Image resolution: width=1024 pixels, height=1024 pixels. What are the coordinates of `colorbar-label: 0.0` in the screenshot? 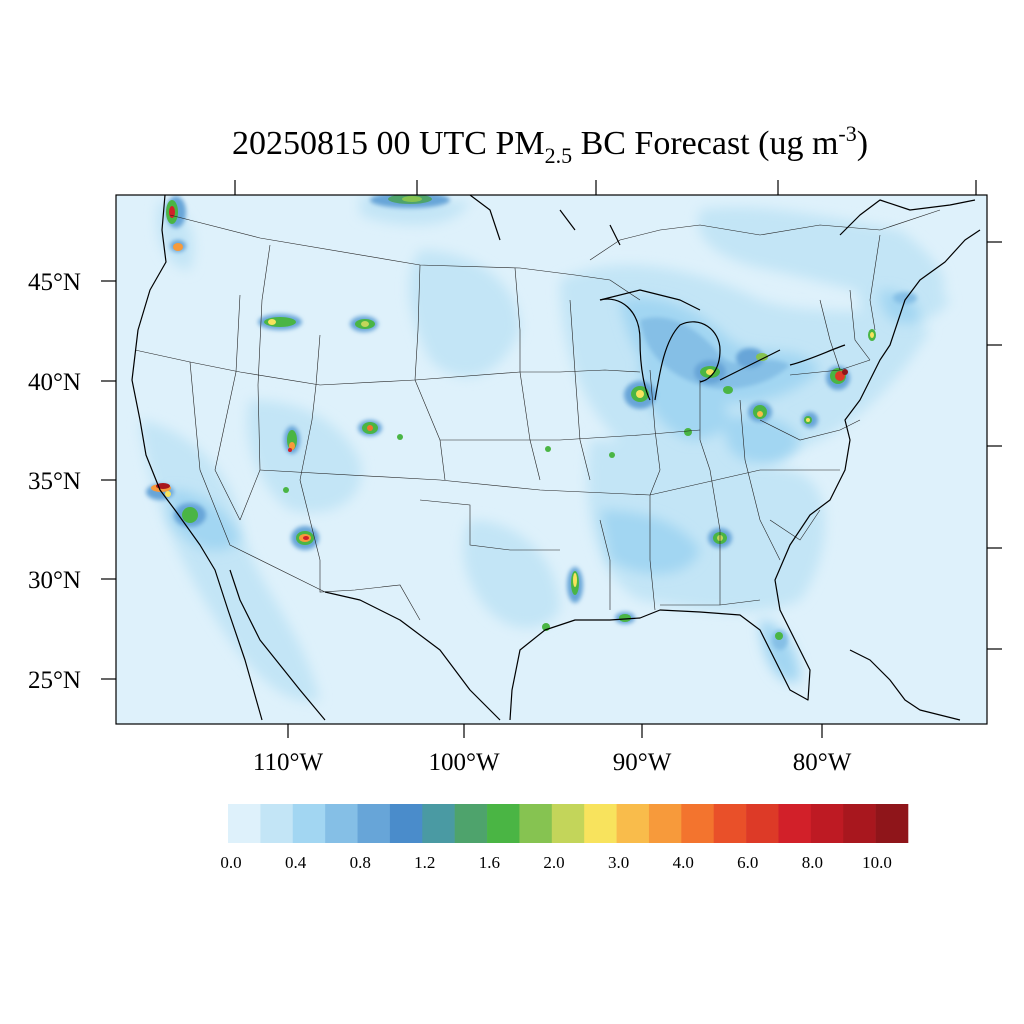 It's located at (230, 862).